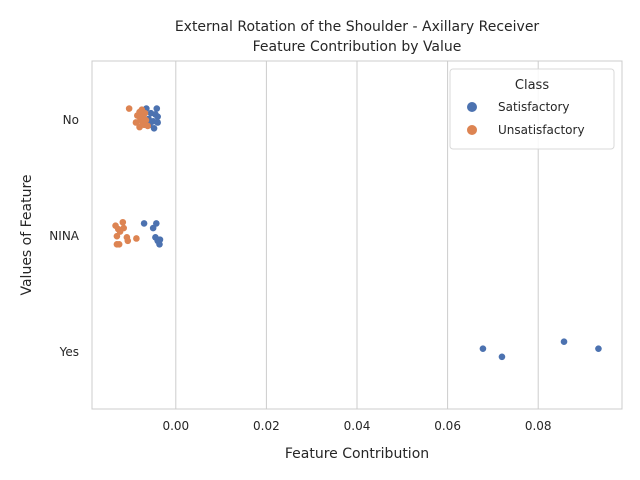  I want to click on y-tick-labels: No NINA Yes, so click(64, 236).